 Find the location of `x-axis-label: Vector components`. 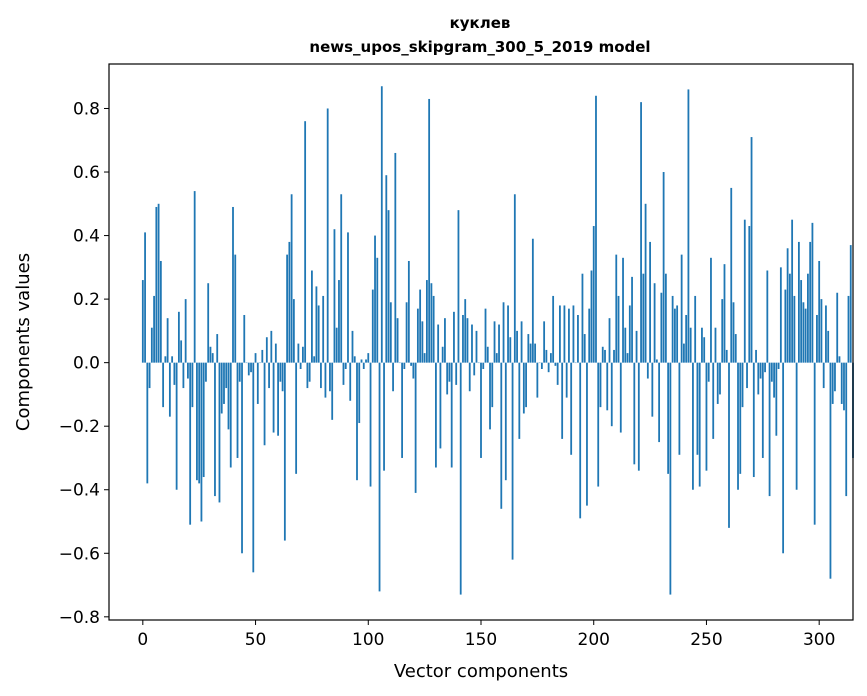

x-axis-label: Vector components is located at coordinates (481, 671).